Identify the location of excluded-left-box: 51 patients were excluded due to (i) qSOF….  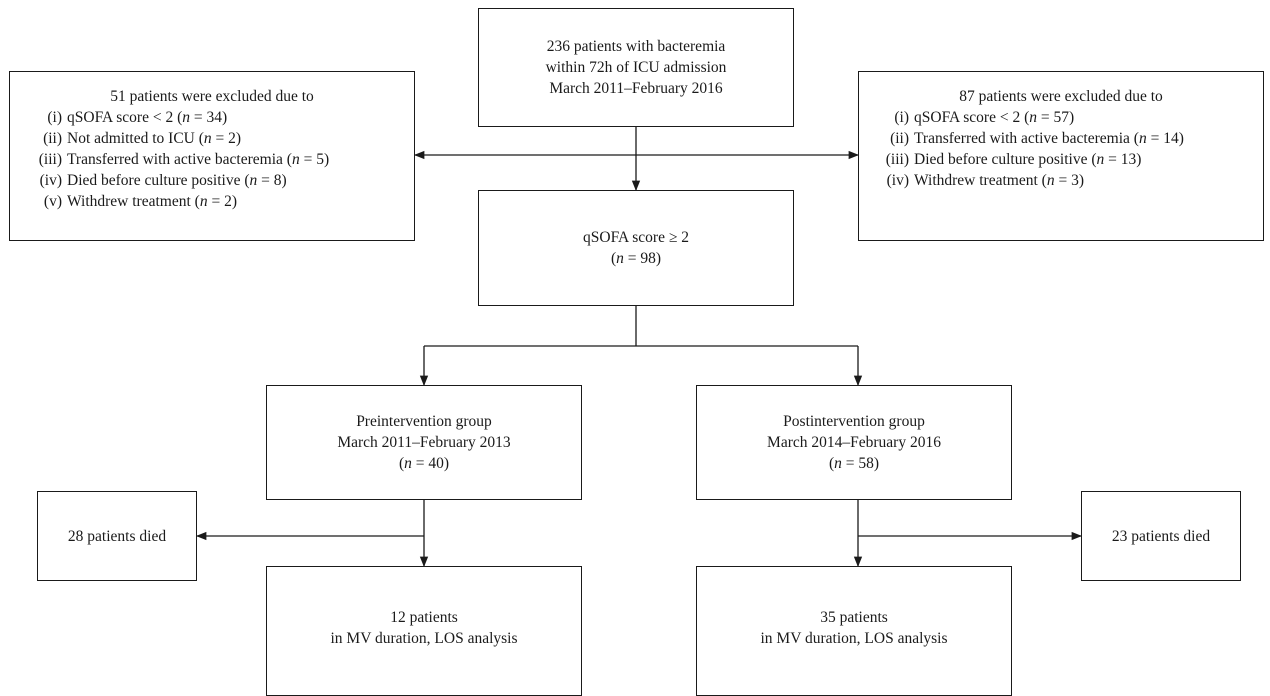
(212, 156).